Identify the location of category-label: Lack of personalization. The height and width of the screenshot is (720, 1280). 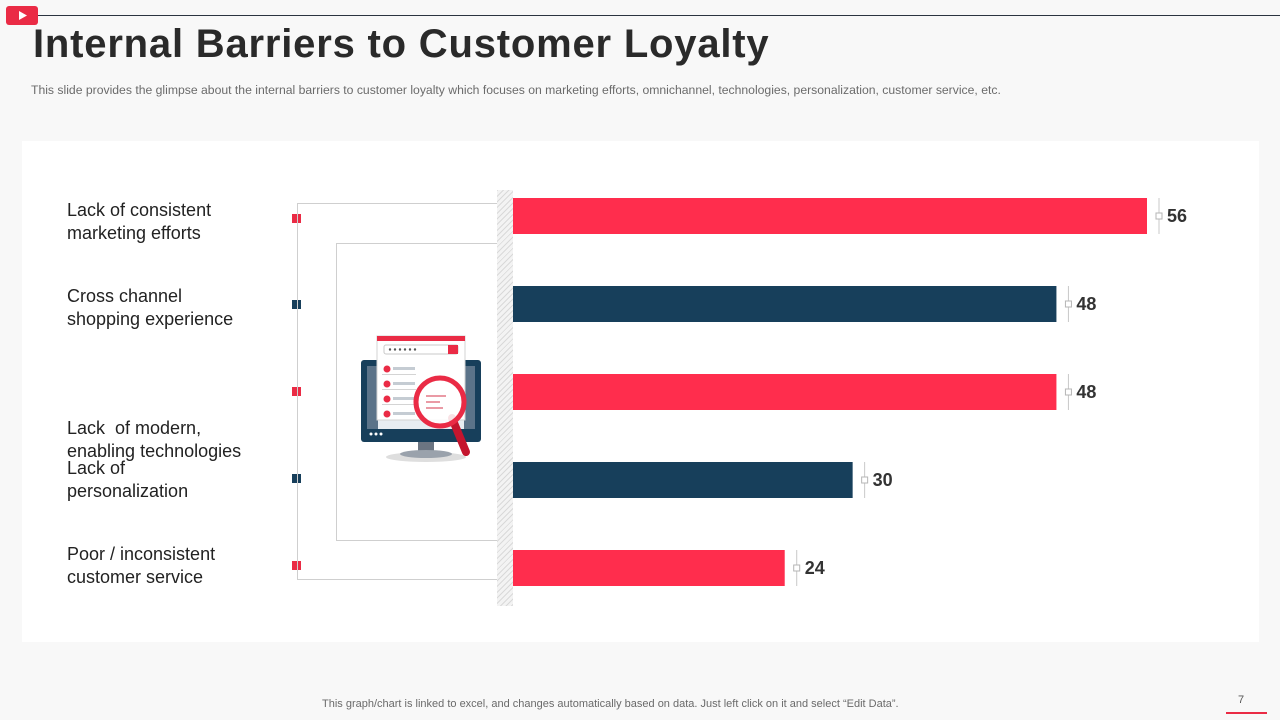
(128, 479).